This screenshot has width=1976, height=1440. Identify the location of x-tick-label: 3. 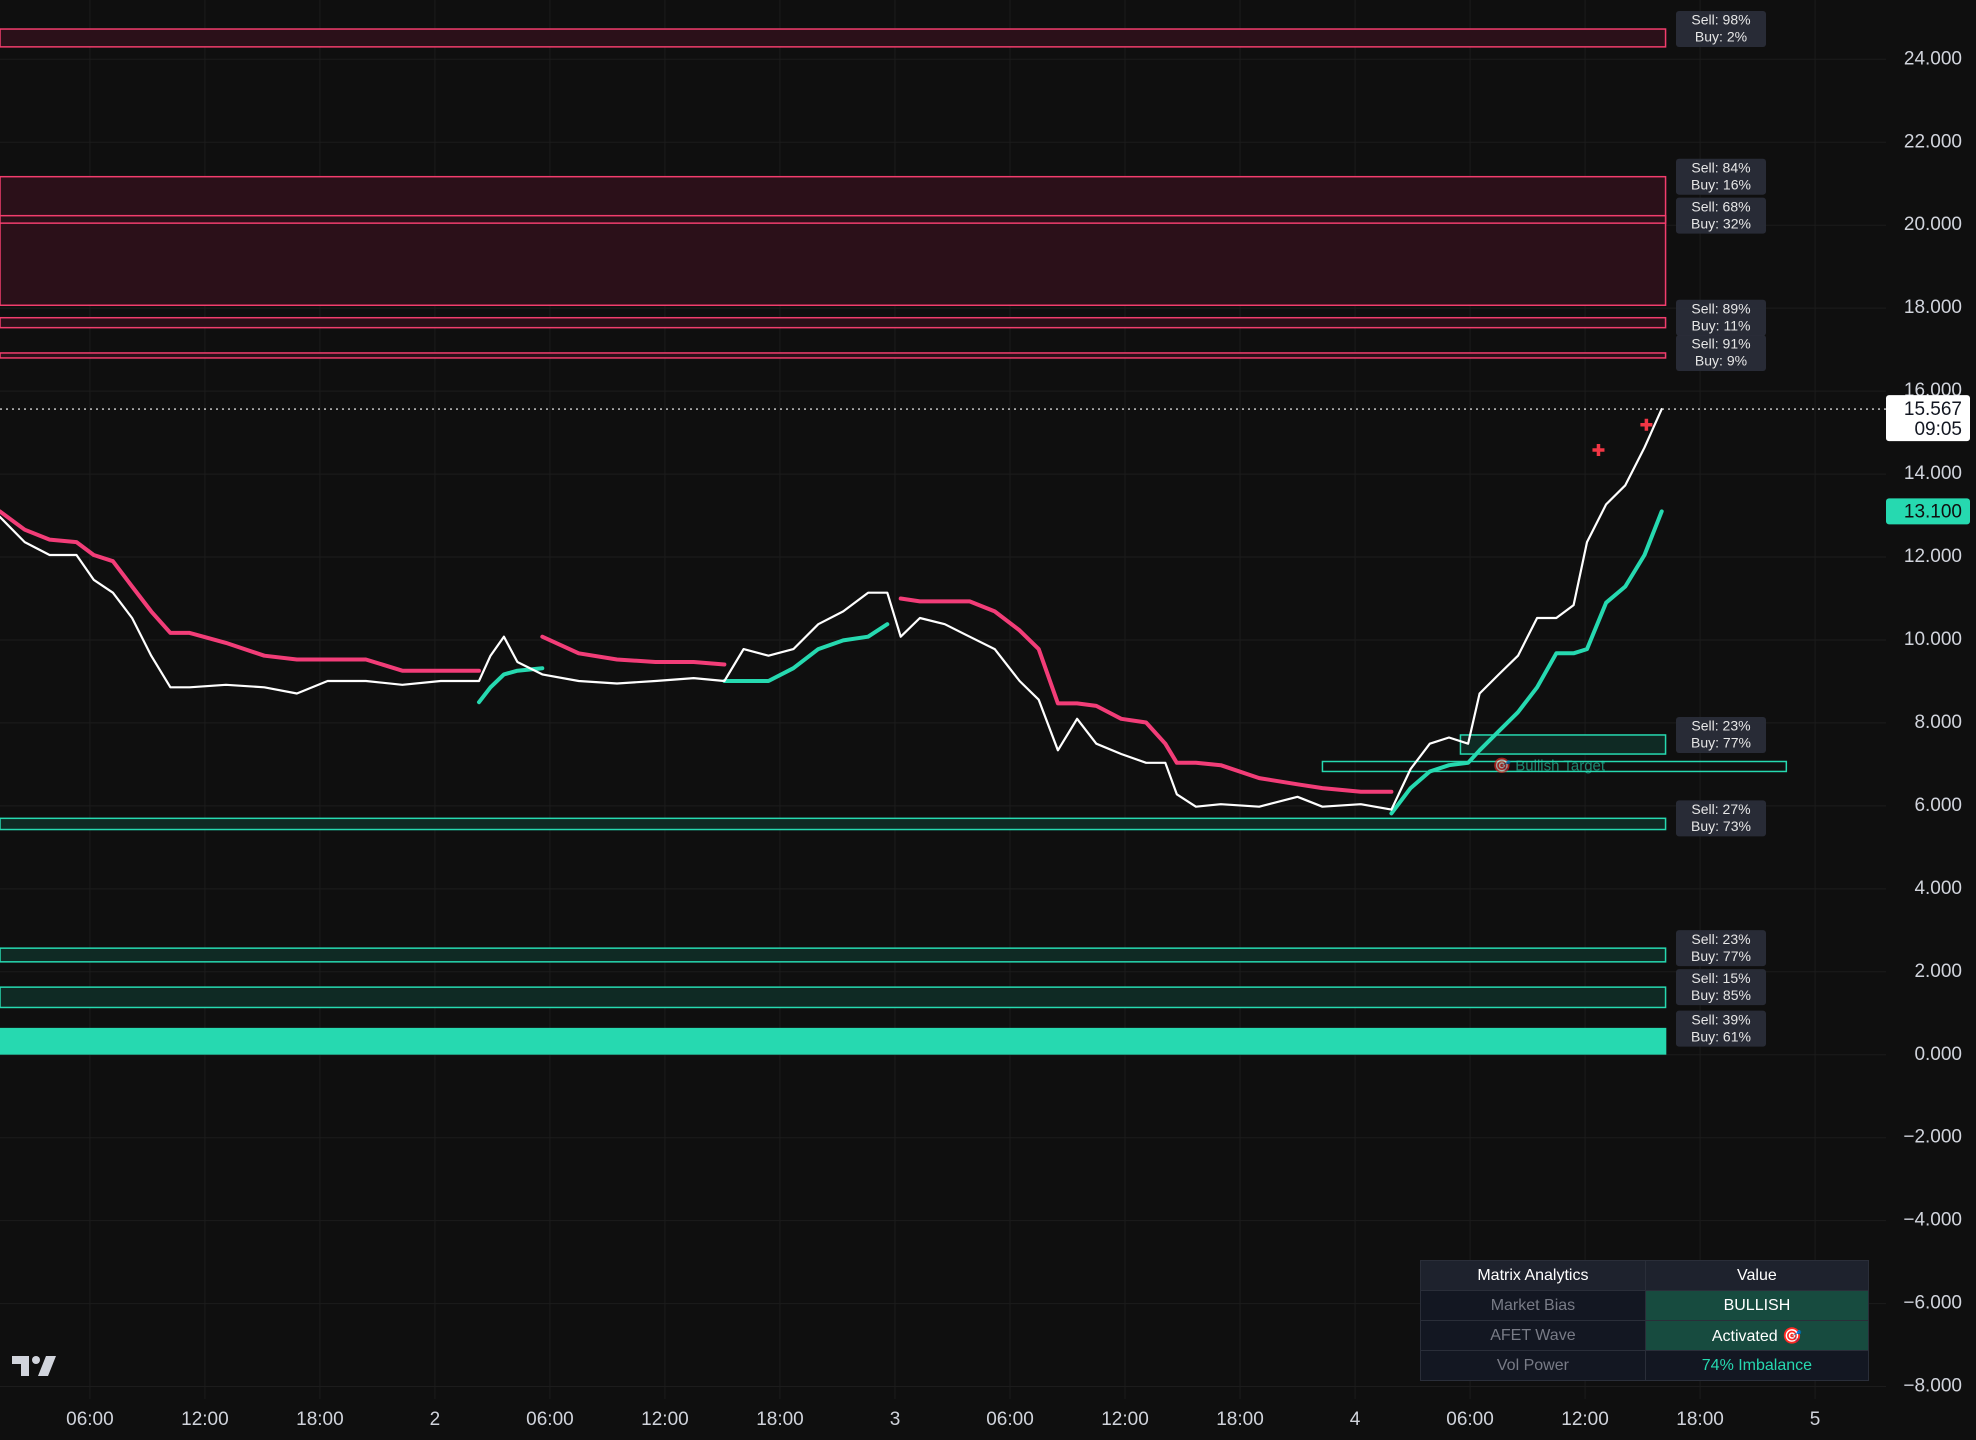
(895, 1419).